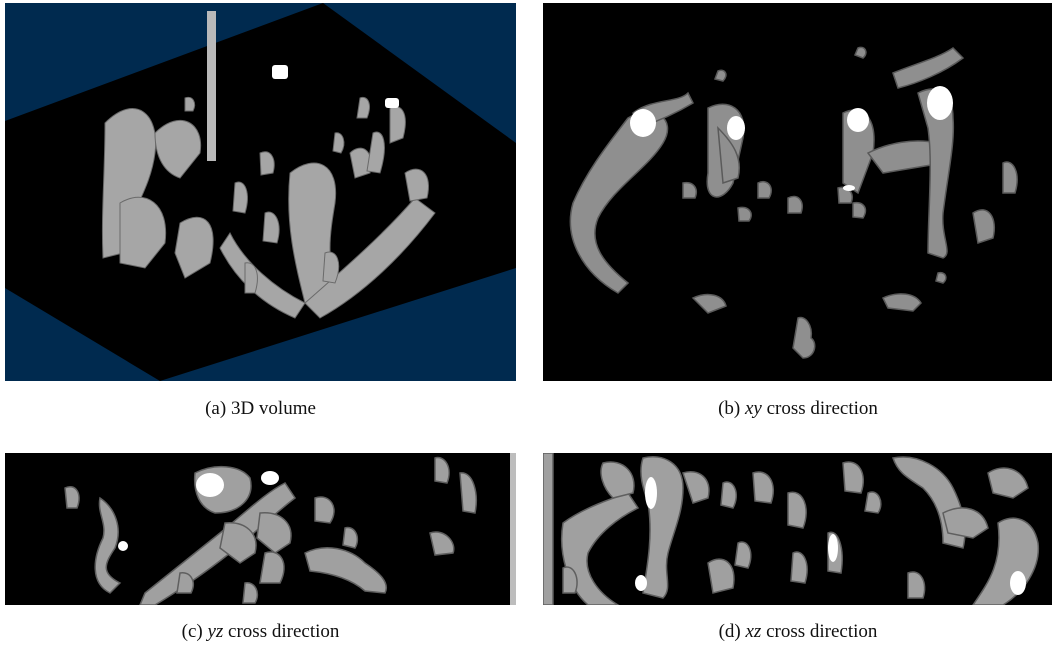 The image size is (1052, 651). I want to click on xz-vessels, so click(791, 529).